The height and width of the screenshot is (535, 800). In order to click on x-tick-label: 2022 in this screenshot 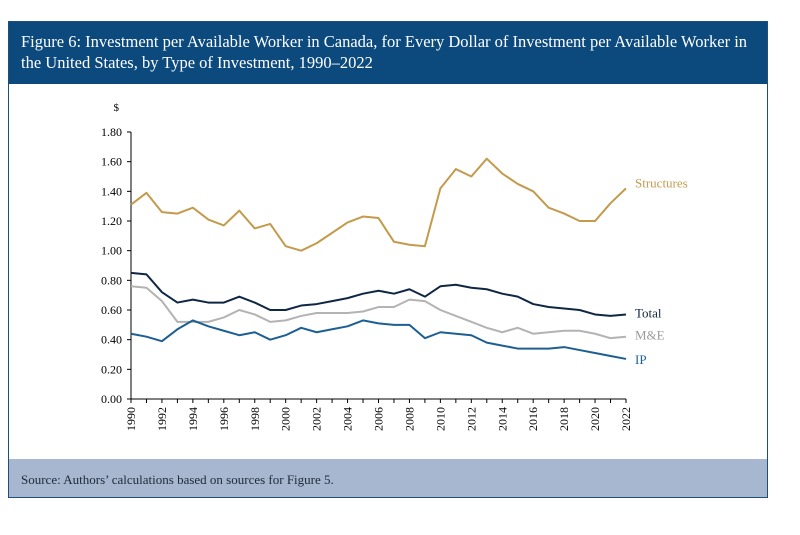, I will do `click(626, 419)`.